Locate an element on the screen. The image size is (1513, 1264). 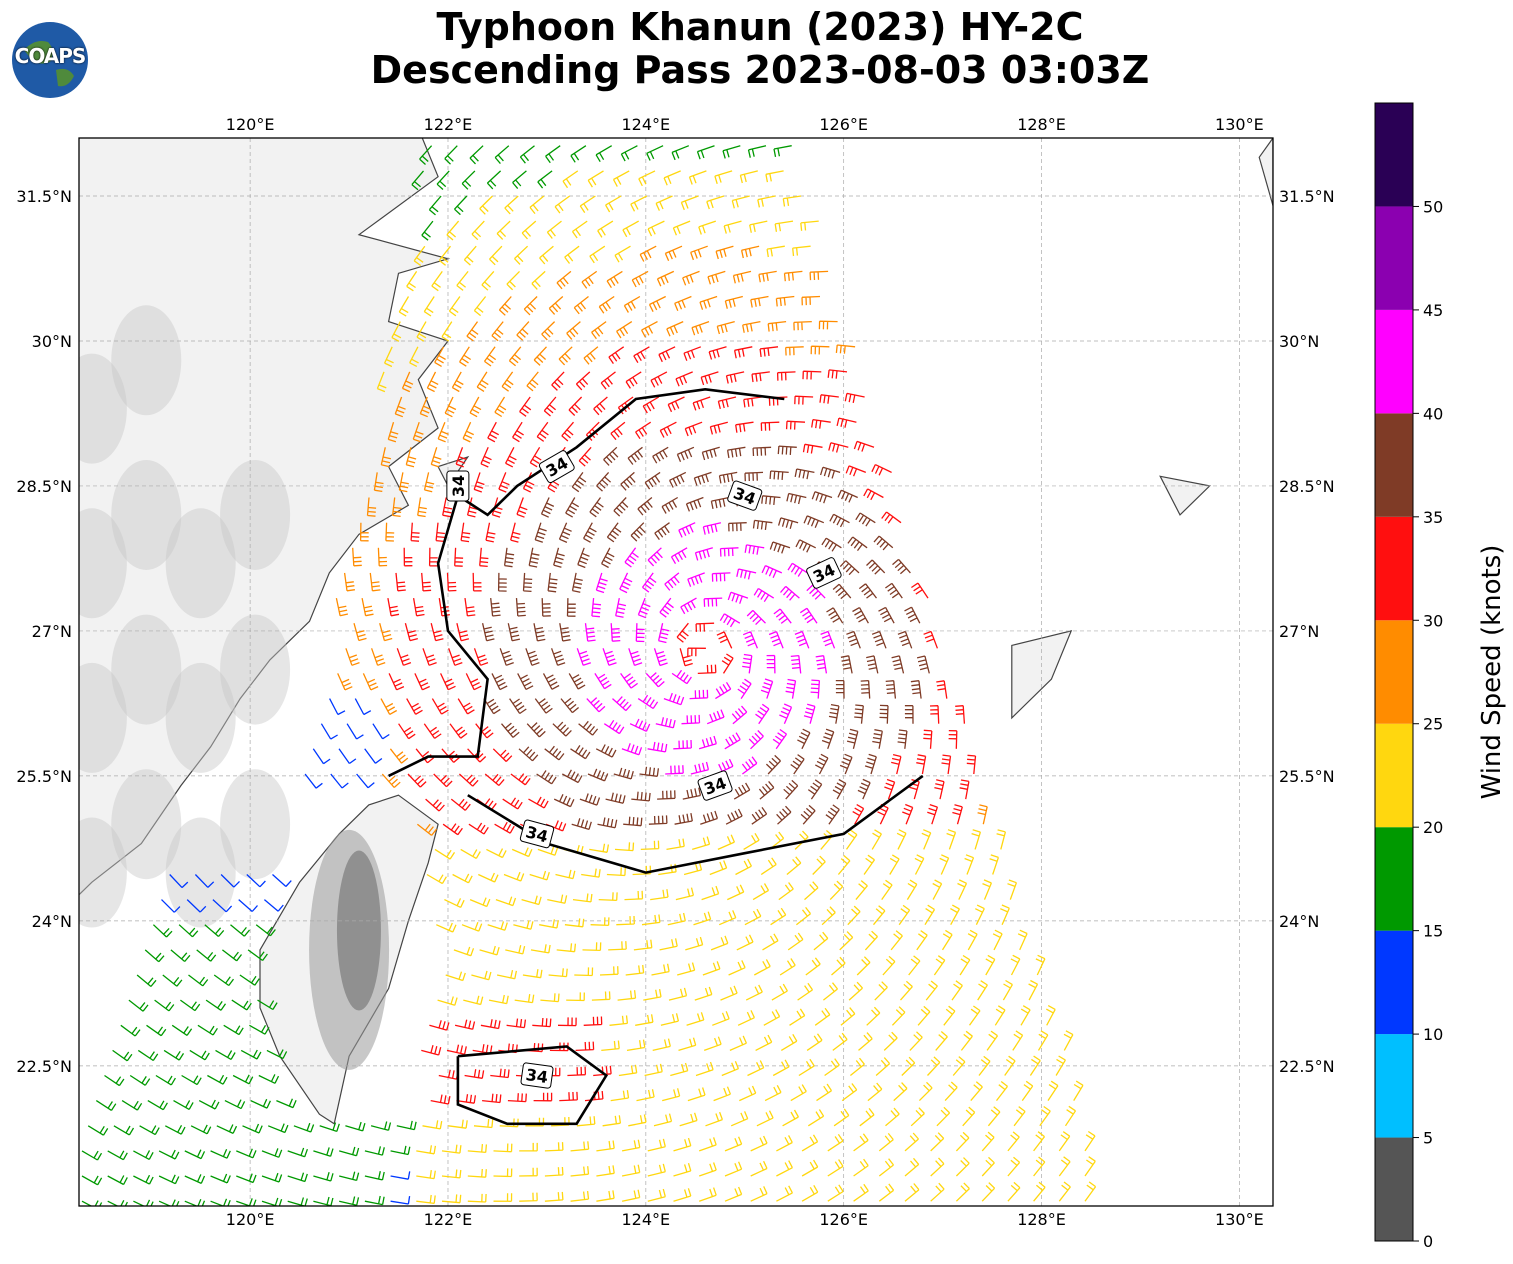
colorbar-frame is located at coordinates (1394, 672).